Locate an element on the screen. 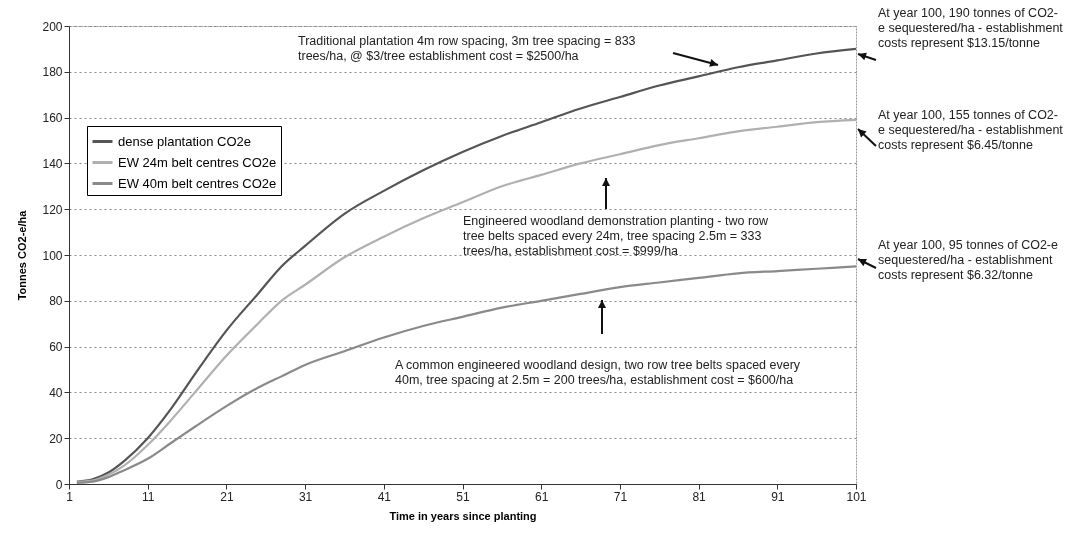  legend-label: EW 40m belt centres CO2e is located at coordinates (197, 183).